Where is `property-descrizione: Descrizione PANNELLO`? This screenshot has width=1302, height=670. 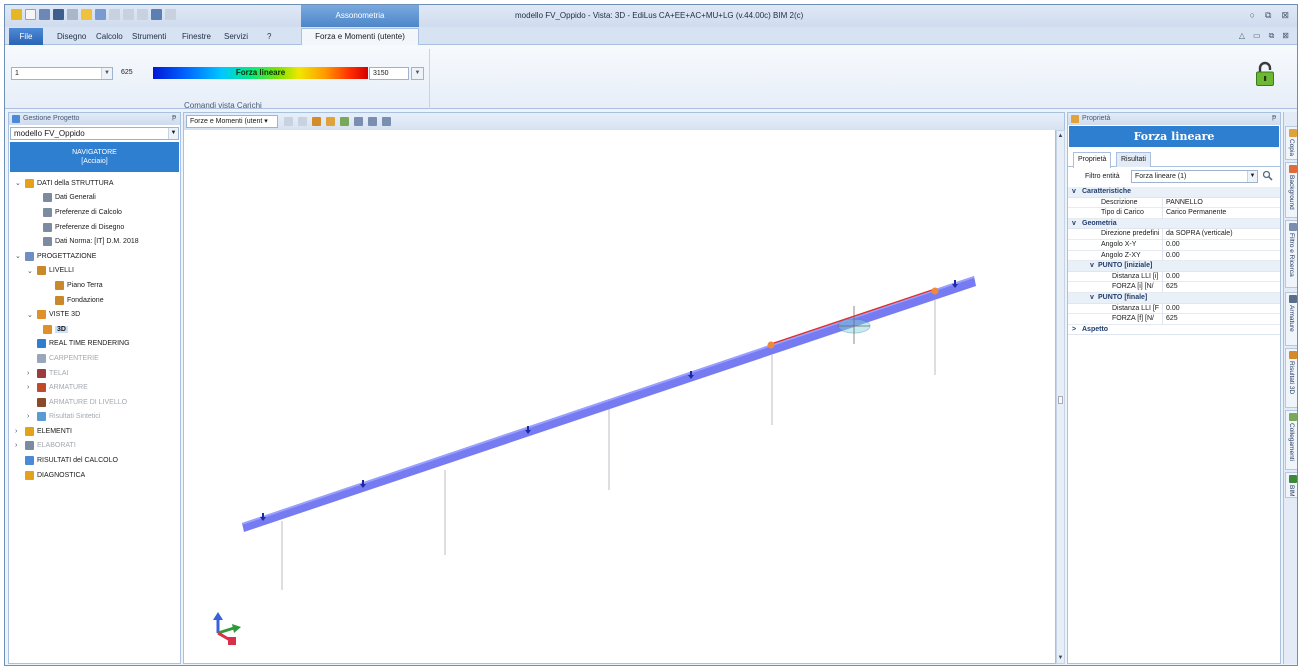 property-descrizione: Descrizione PANNELLO is located at coordinates (1174, 203).